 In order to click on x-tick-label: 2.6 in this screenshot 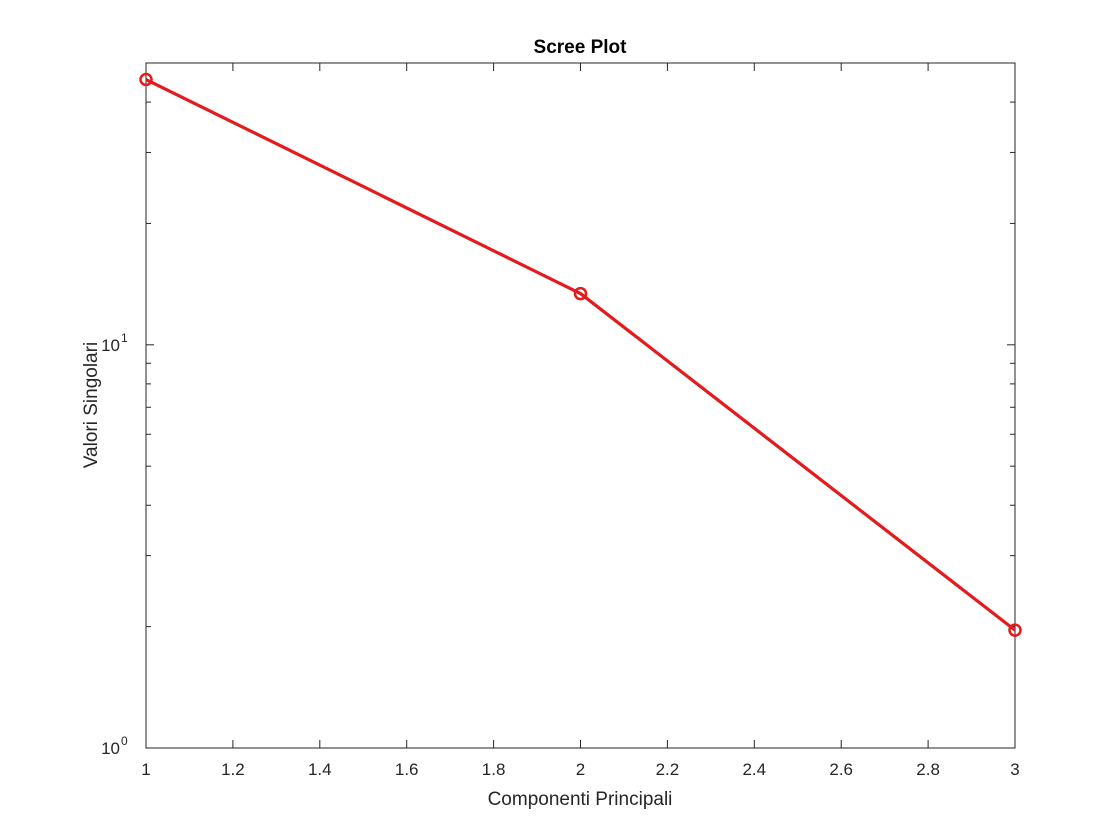, I will do `click(841, 769)`.